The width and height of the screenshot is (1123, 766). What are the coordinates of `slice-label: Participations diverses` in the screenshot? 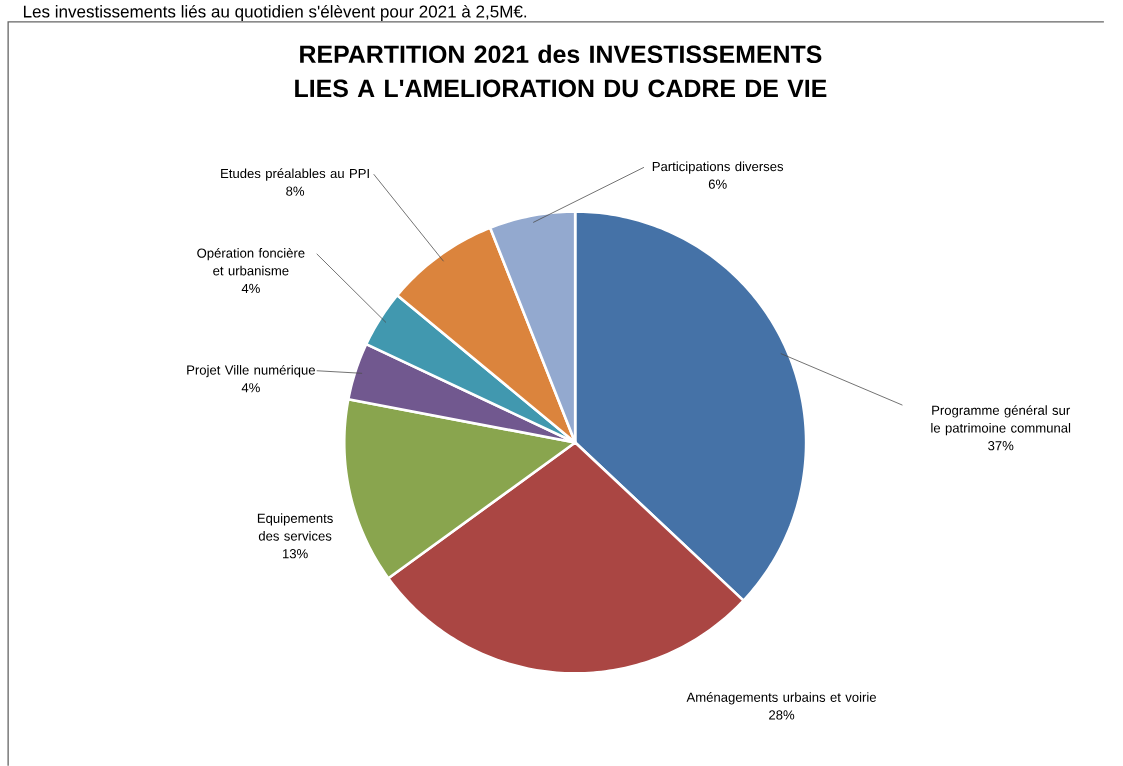 It's located at (718, 167).